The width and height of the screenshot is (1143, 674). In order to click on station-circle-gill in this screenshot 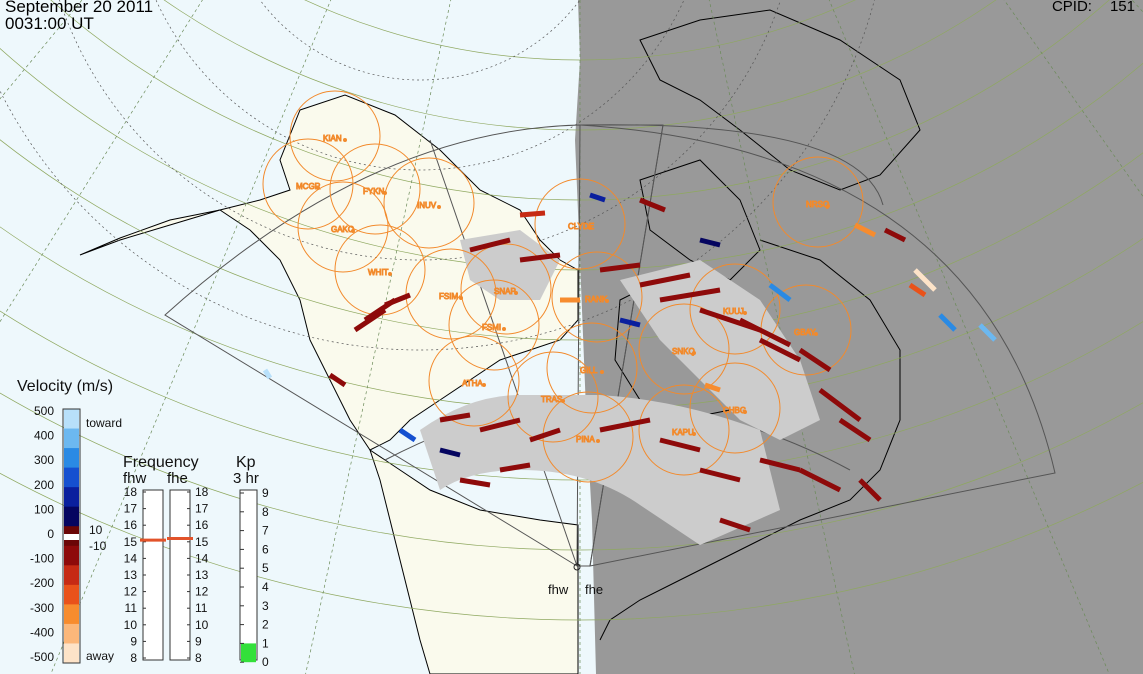, I will do `click(592, 368)`.